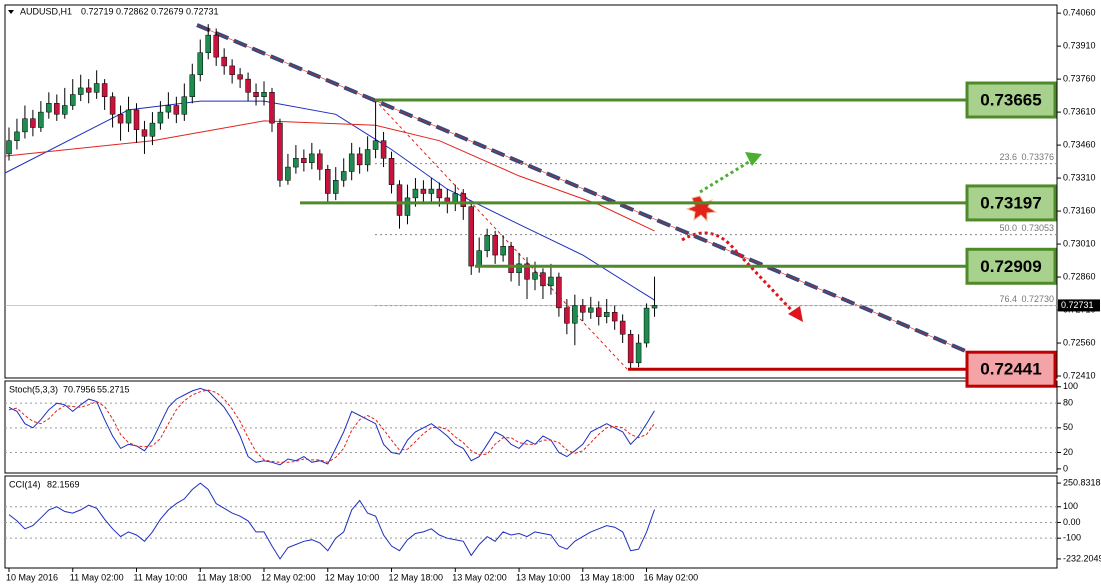 This screenshot has height=588, width=1101. What do you see at coordinates (97, 11) in the screenshot?
I see `header-open: 0.72719` at bounding box center [97, 11].